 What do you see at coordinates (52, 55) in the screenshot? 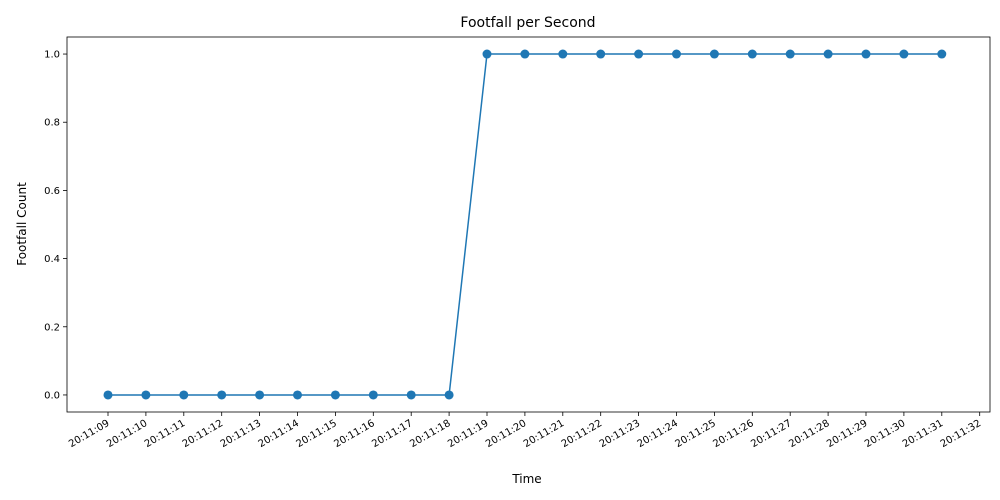
I see `y-tick-label: 1.0` at bounding box center [52, 55].